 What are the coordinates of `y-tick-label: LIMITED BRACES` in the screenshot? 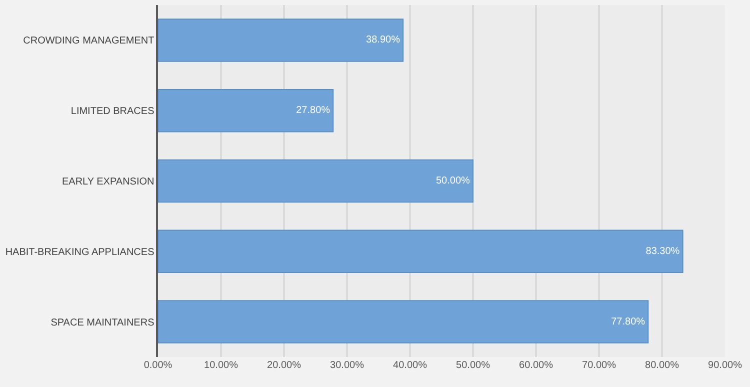 It's located at (112, 112).